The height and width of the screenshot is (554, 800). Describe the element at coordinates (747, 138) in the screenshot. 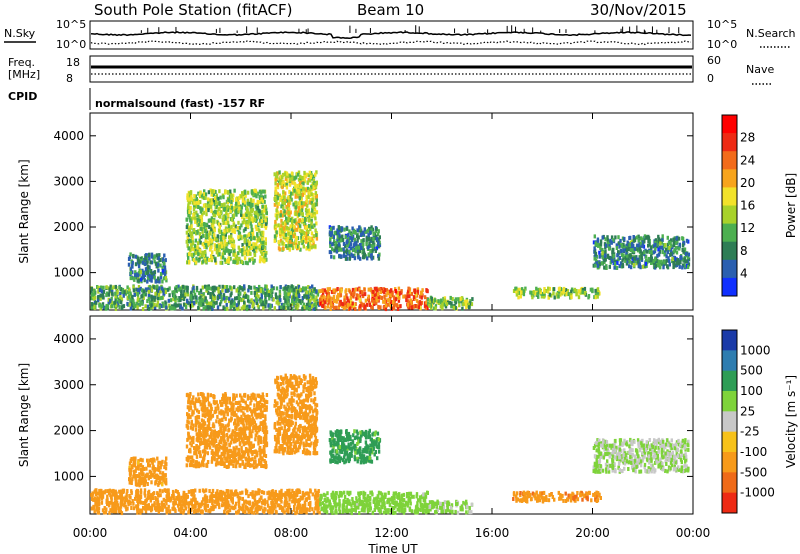

I see `colorbar-tick-label: 28` at that location.